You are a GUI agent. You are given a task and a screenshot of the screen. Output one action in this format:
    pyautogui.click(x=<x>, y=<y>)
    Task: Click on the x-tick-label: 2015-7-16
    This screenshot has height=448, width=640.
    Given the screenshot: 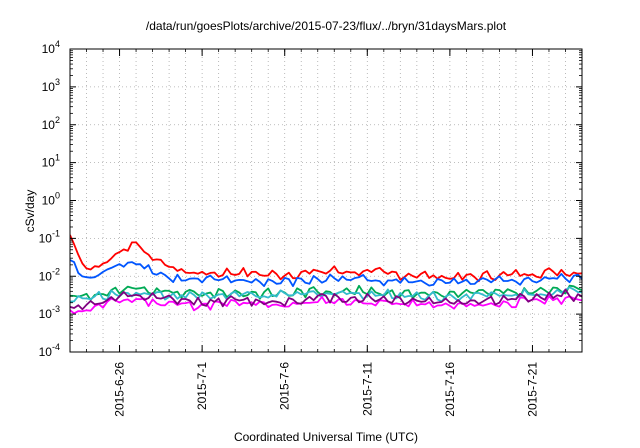 What is the action you would take?
    pyautogui.click(x=450, y=389)
    